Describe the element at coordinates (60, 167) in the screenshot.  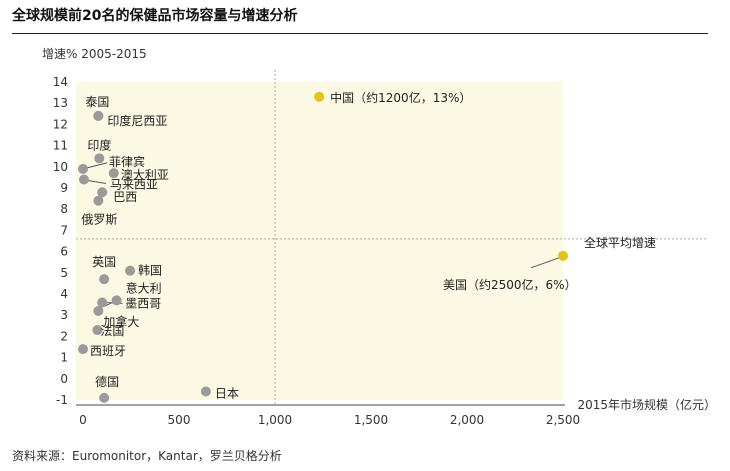
I see `y-tick-label: 10` at that location.